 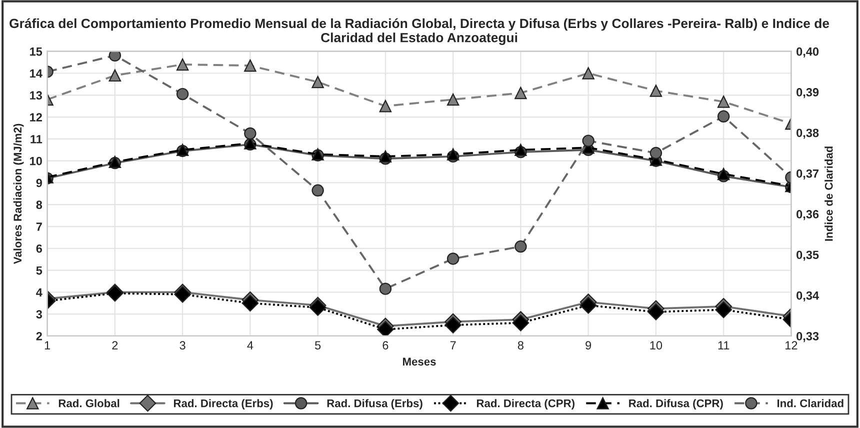 I want to click on chart-title: Gráfica del Comportamiento Promedio Mensual de la Radiación Global, Directa y Difusa (Erbs y Collares -Pereira- Ralb) e Indice de Claridad del Estado Anzoategui, so click(x=420, y=31).